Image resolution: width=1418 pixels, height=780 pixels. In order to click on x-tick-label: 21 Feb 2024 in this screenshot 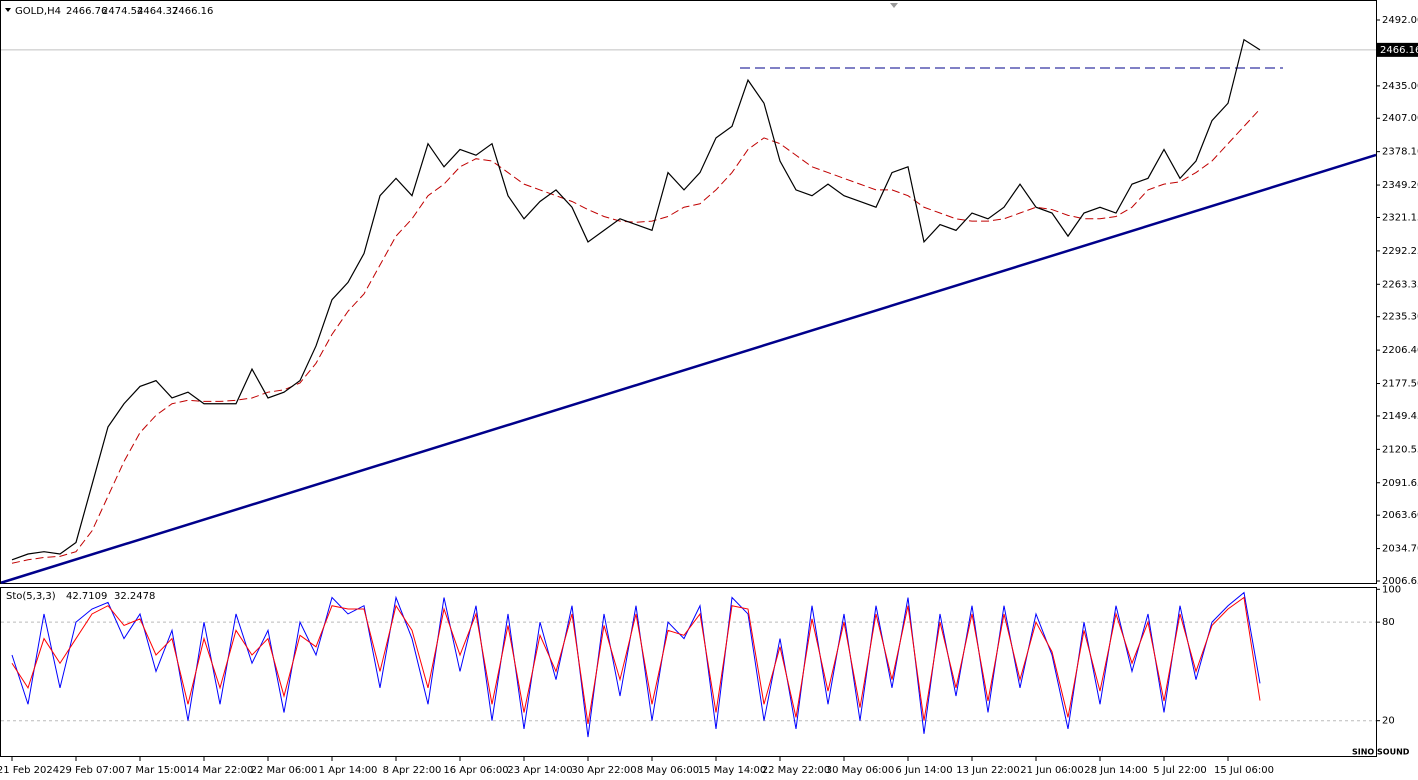, I will do `click(29, 770)`.